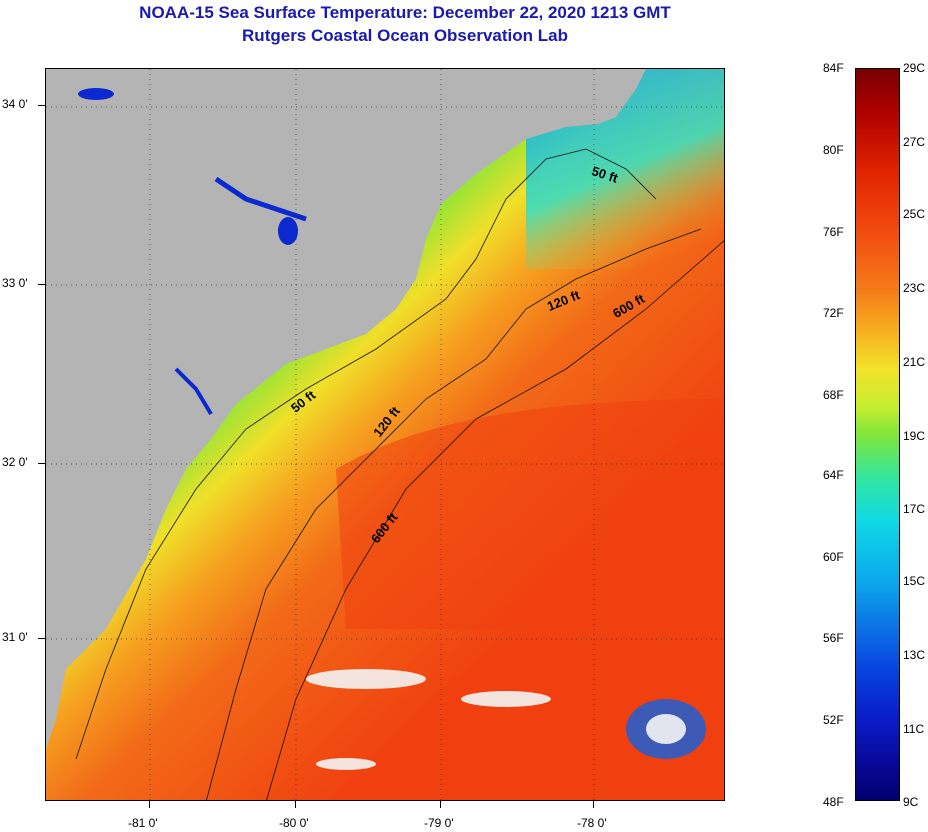 This screenshot has width=928, height=832. I want to click on lat-label-31: 31 0', so click(15, 637).